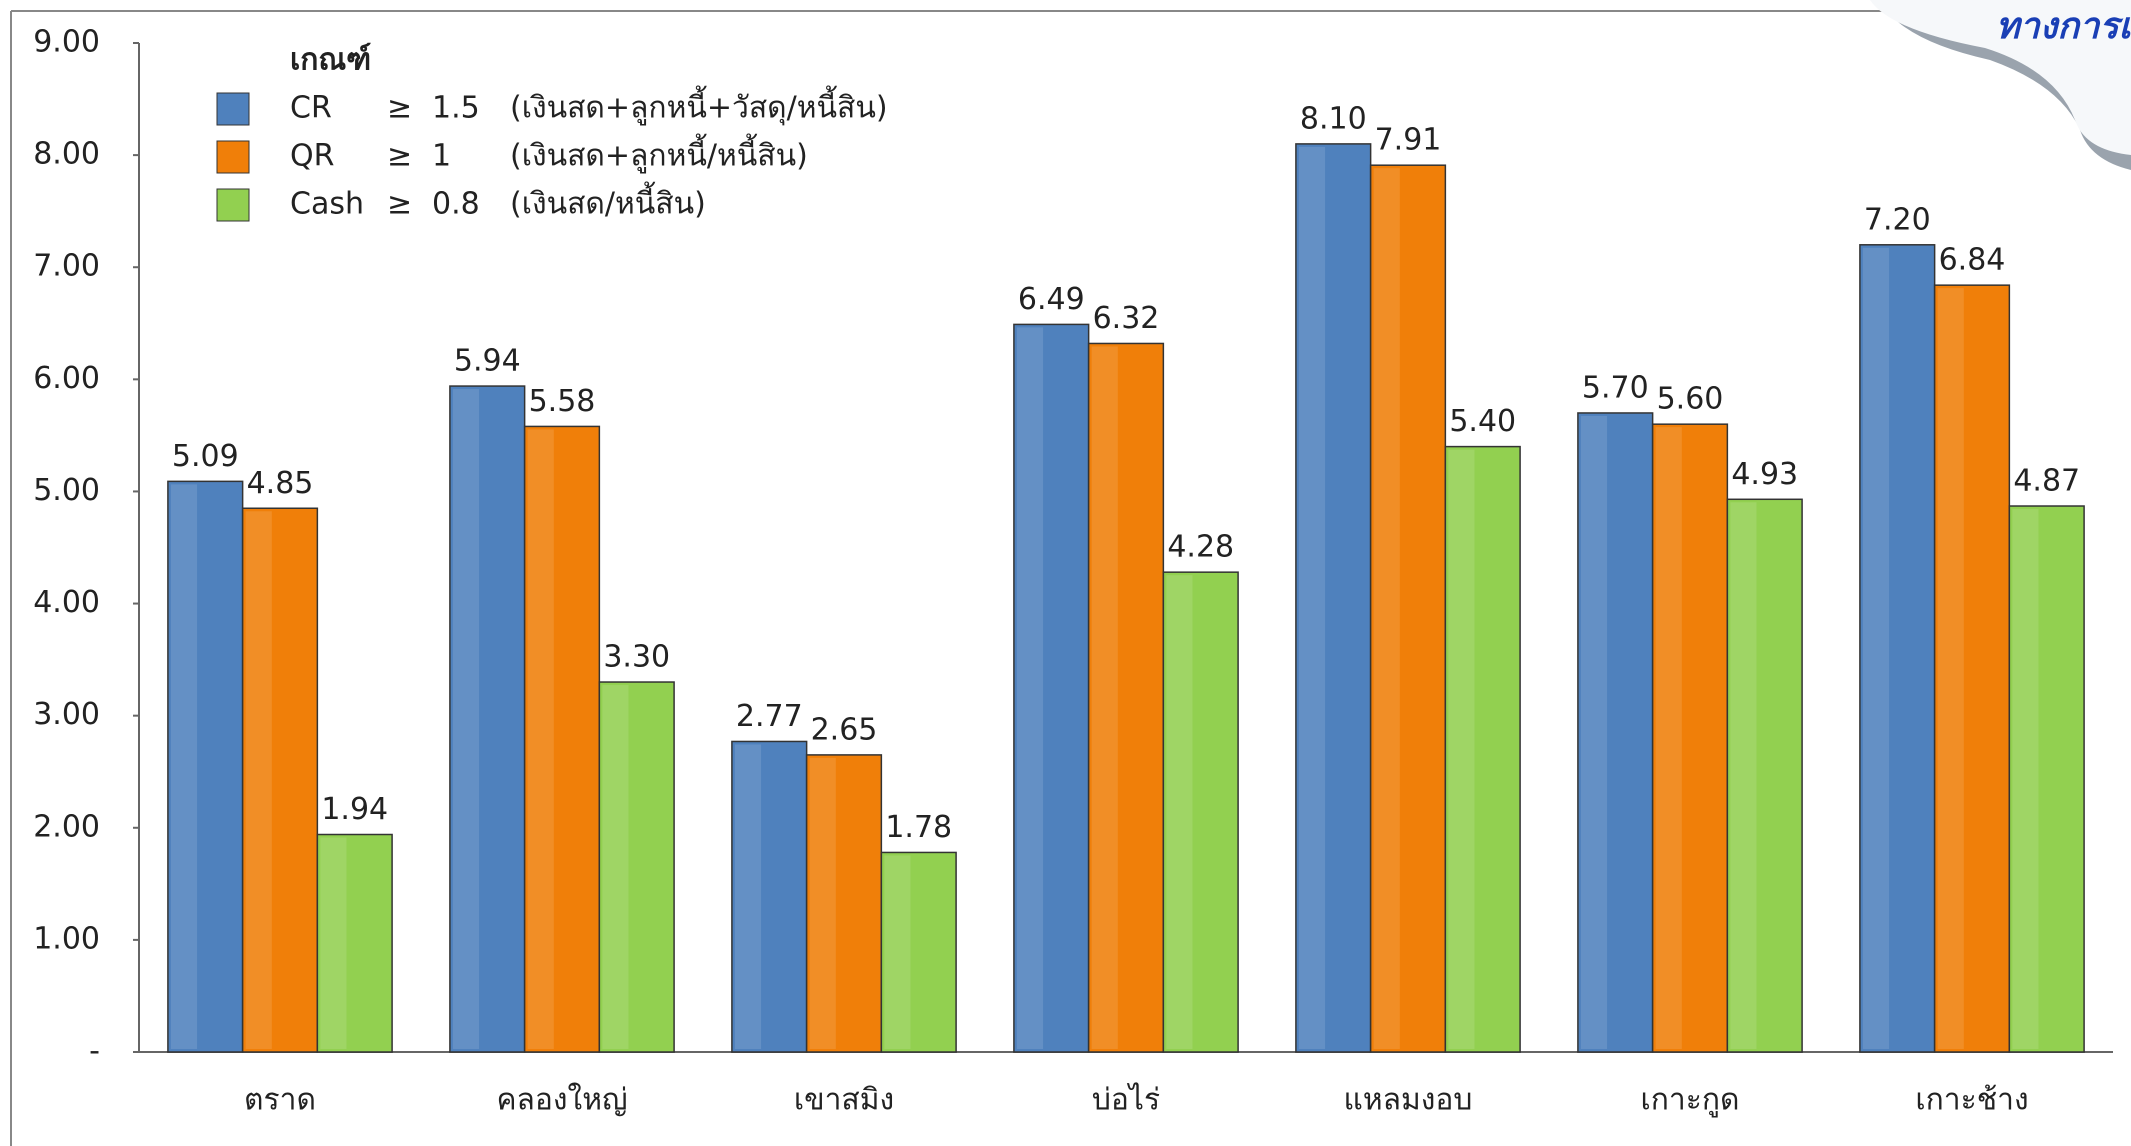 This screenshot has width=2131, height=1146. What do you see at coordinates (562, 401) in the screenshot?
I see `value-label: 5.58` at bounding box center [562, 401].